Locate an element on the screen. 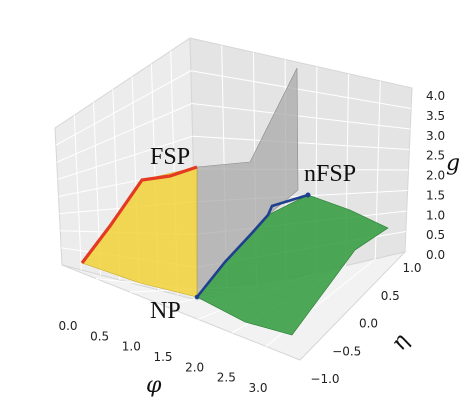 The height and width of the screenshot is (410, 474). np-label: NP is located at coordinates (165, 311).